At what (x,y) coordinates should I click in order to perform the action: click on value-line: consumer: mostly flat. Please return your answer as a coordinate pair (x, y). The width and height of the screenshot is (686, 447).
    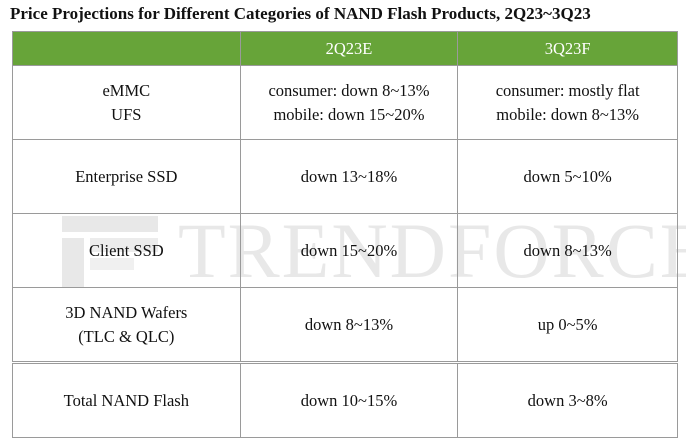
    Looking at the image, I should click on (567, 90).